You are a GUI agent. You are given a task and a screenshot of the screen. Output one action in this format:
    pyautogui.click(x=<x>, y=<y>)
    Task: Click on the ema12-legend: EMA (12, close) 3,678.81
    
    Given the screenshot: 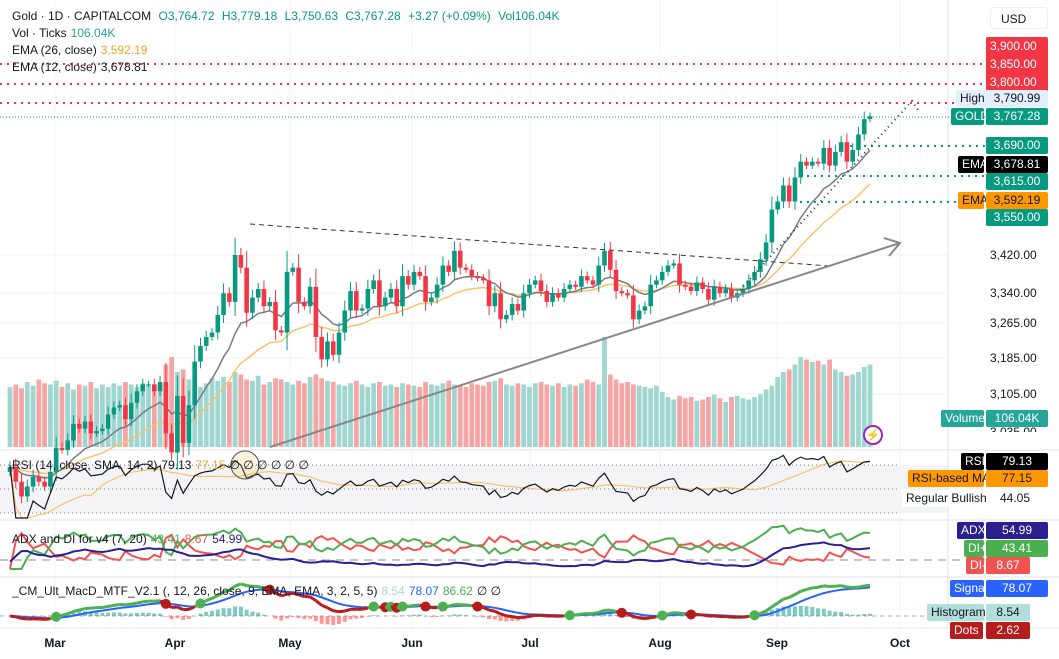 What is the action you would take?
    pyautogui.click(x=81, y=67)
    